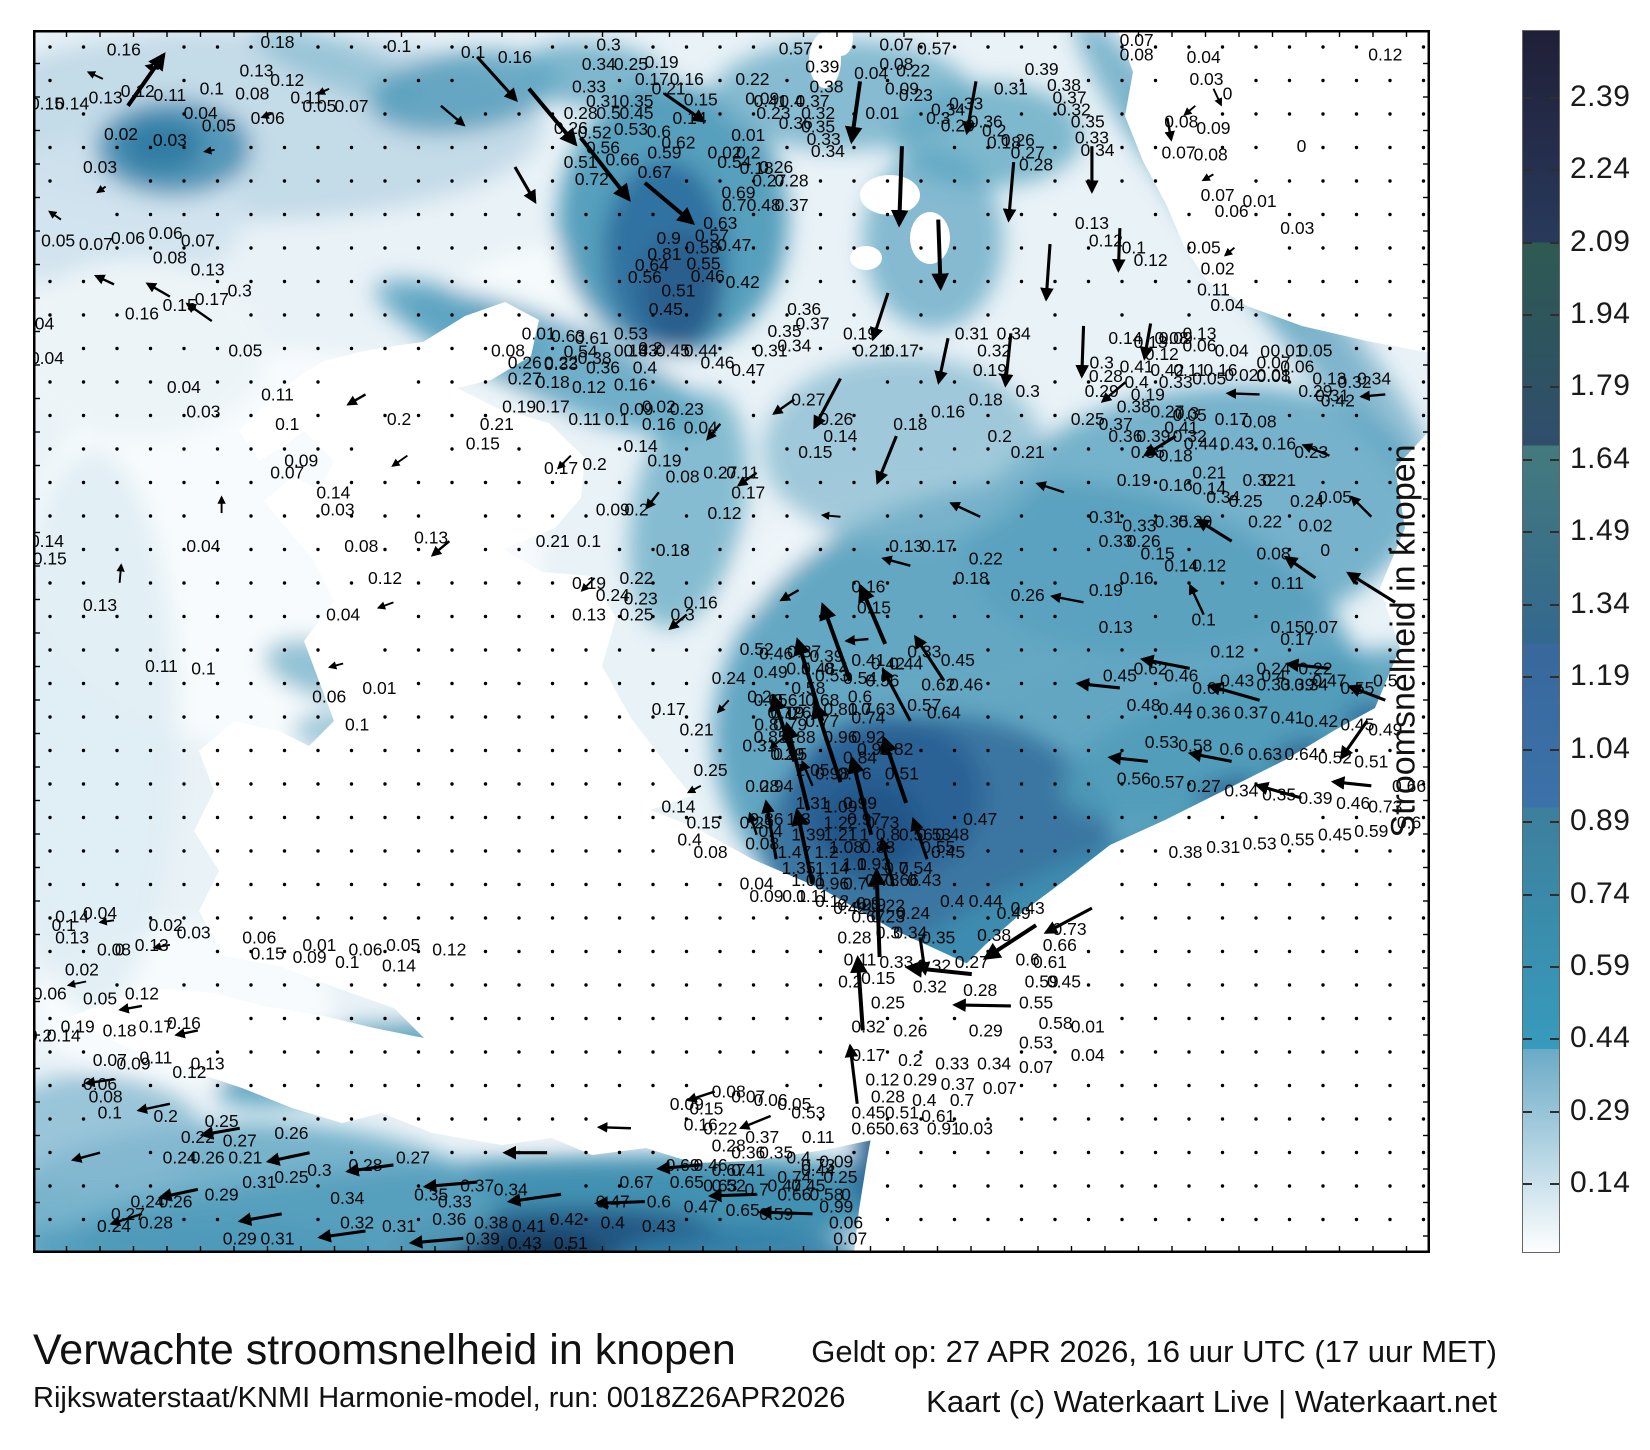  I want to click on speed-label: 0.99, so click(836, 1207).